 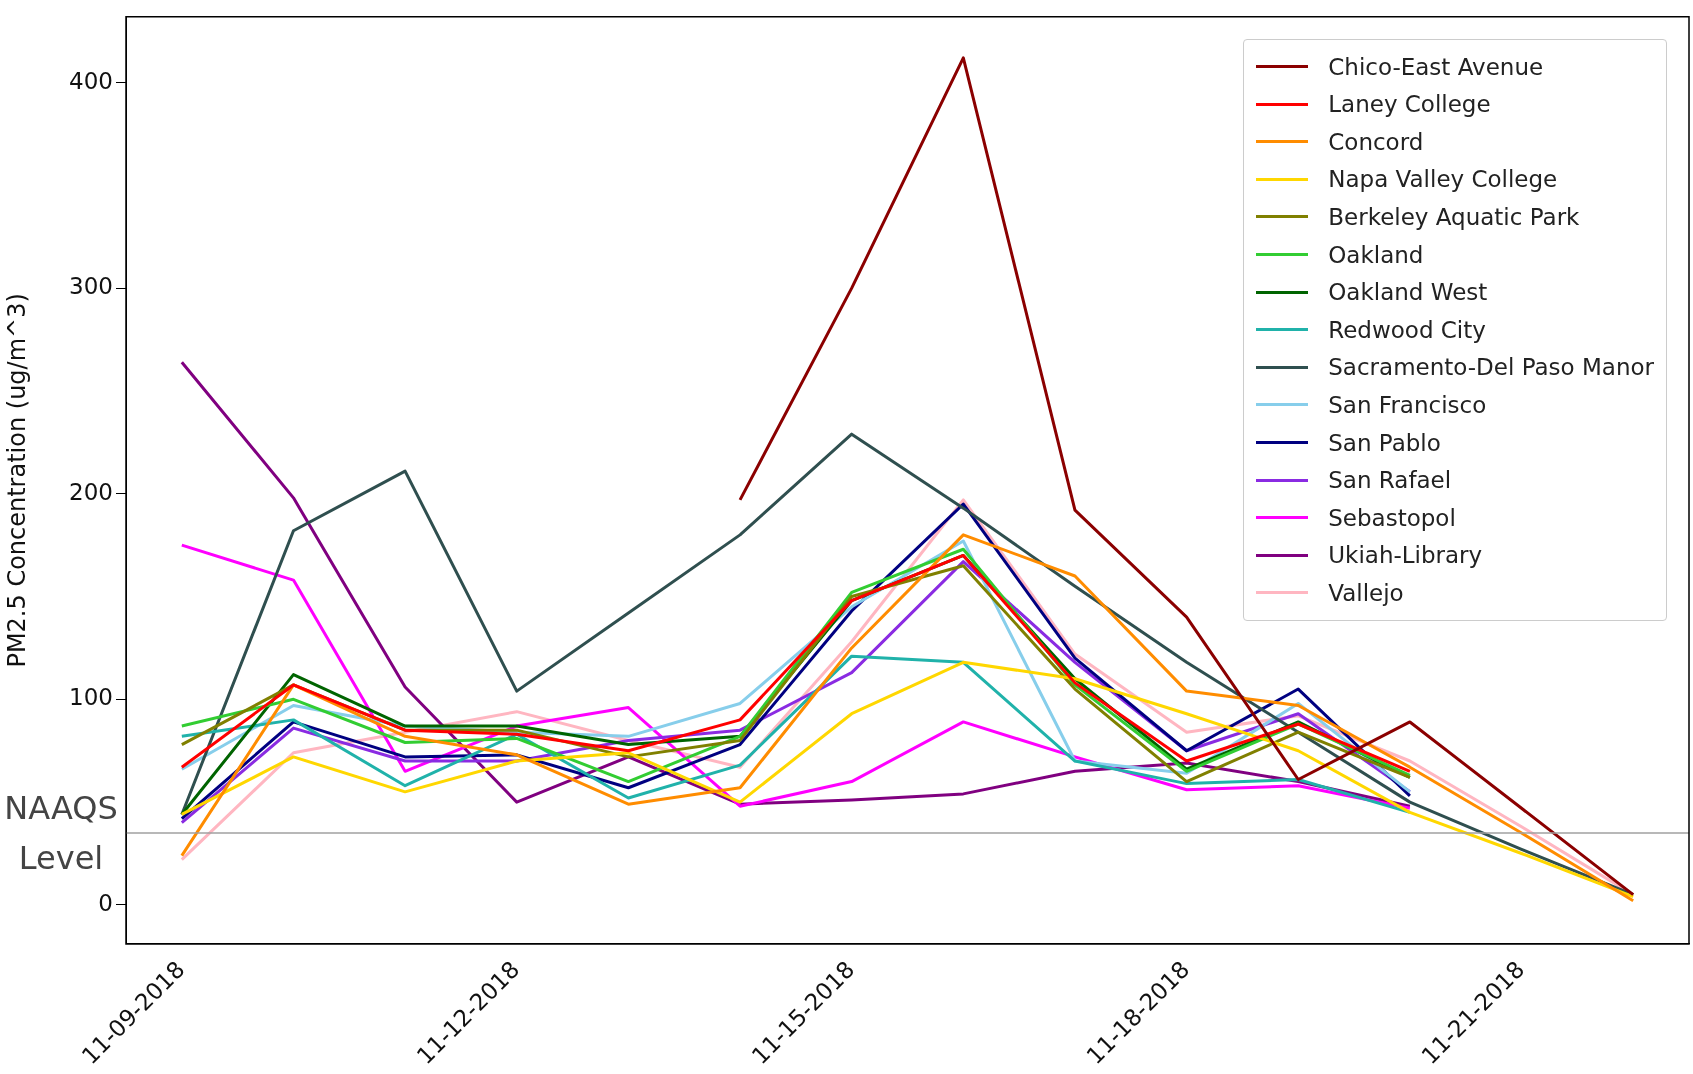 What do you see at coordinates (1443, 179) in the screenshot?
I see `legend-label: Napa Valley College` at bounding box center [1443, 179].